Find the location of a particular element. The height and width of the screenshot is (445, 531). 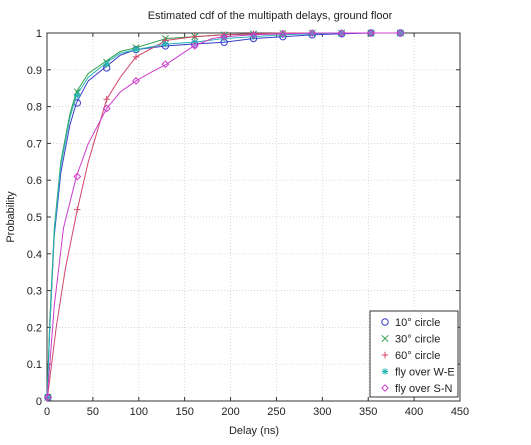

x-axis-label: Delay (ns) is located at coordinates (254, 431).